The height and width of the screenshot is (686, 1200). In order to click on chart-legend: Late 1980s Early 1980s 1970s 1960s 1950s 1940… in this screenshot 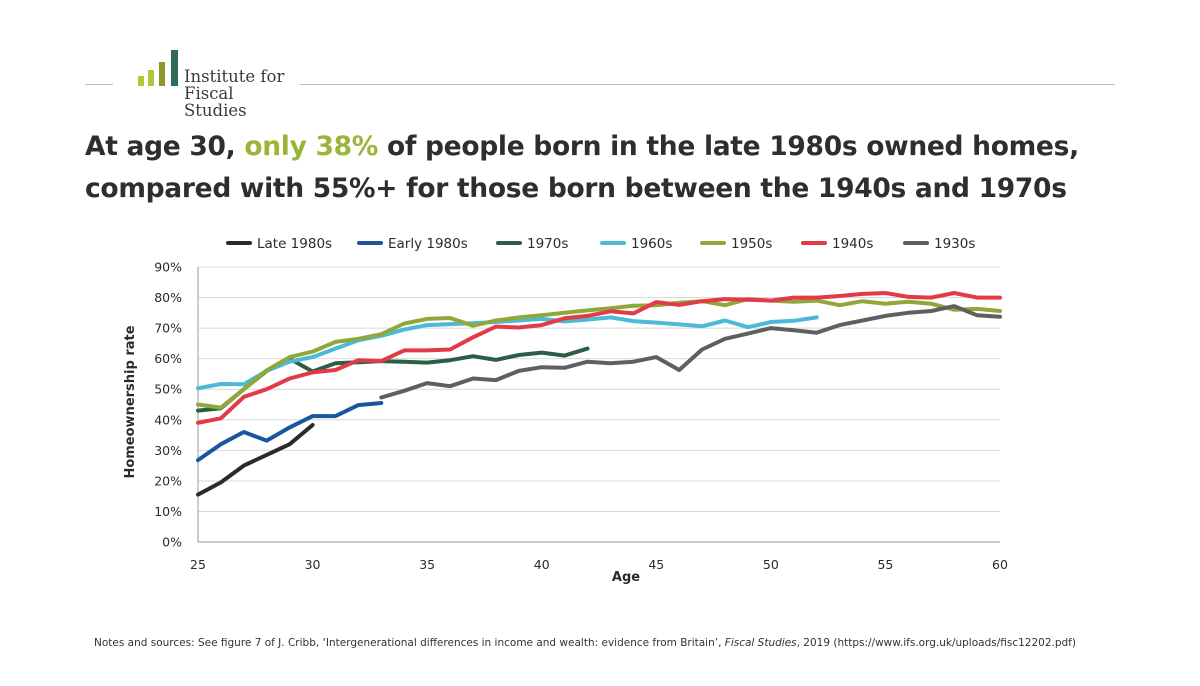, I will do `click(600, 244)`.